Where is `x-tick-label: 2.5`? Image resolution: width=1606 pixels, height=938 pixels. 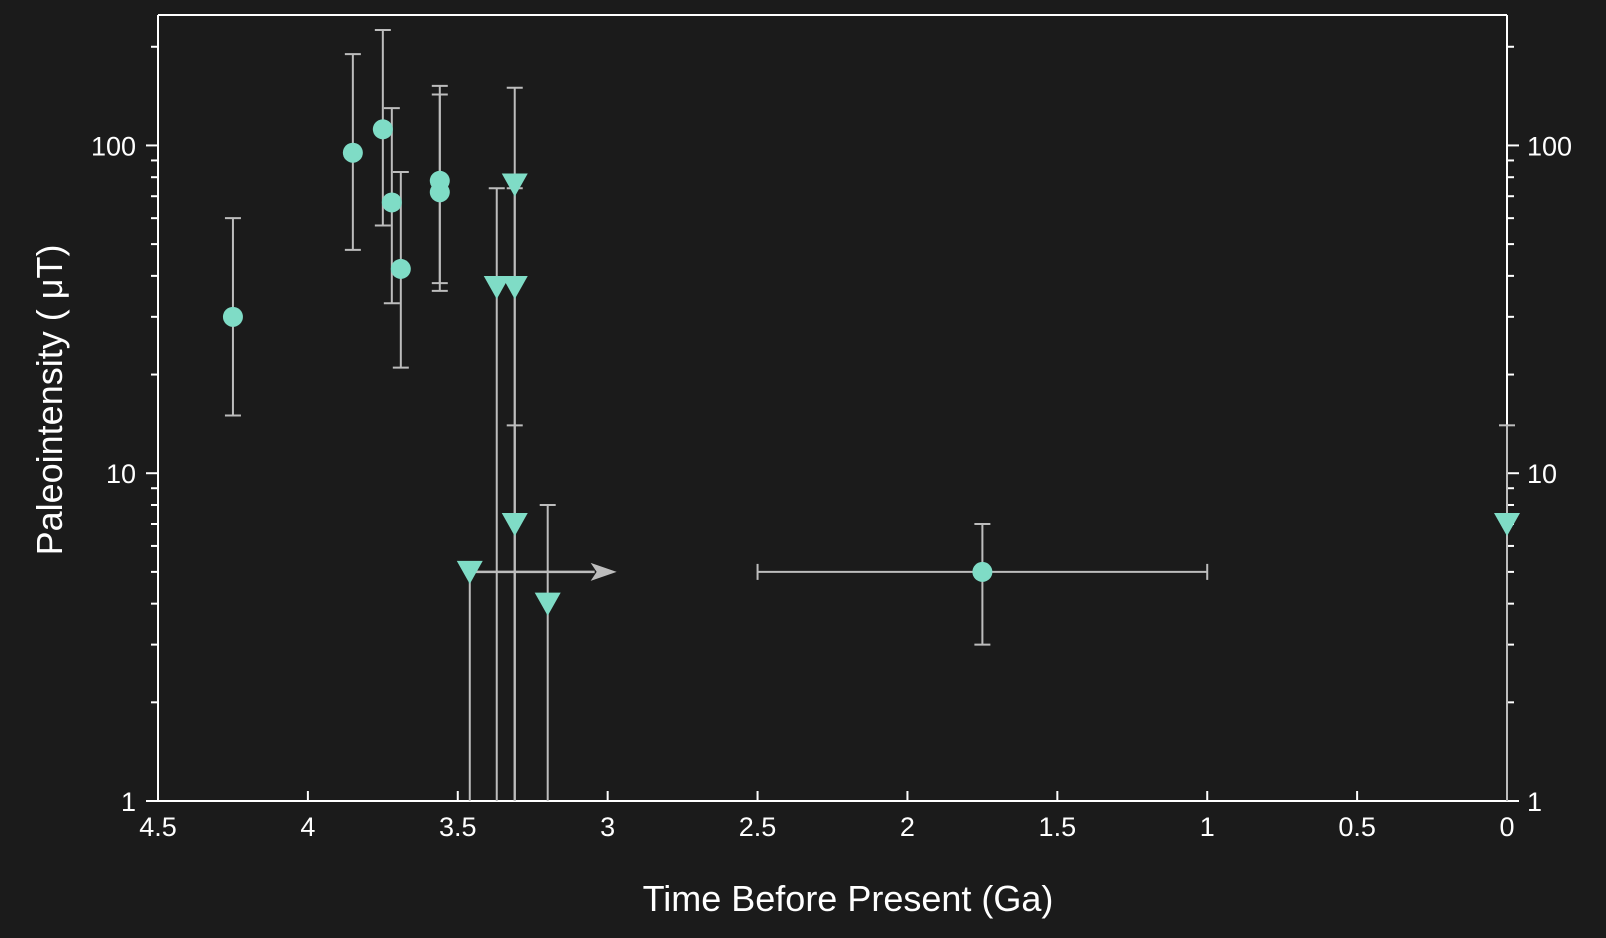 x-tick-label: 2.5 is located at coordinates (758, 827).